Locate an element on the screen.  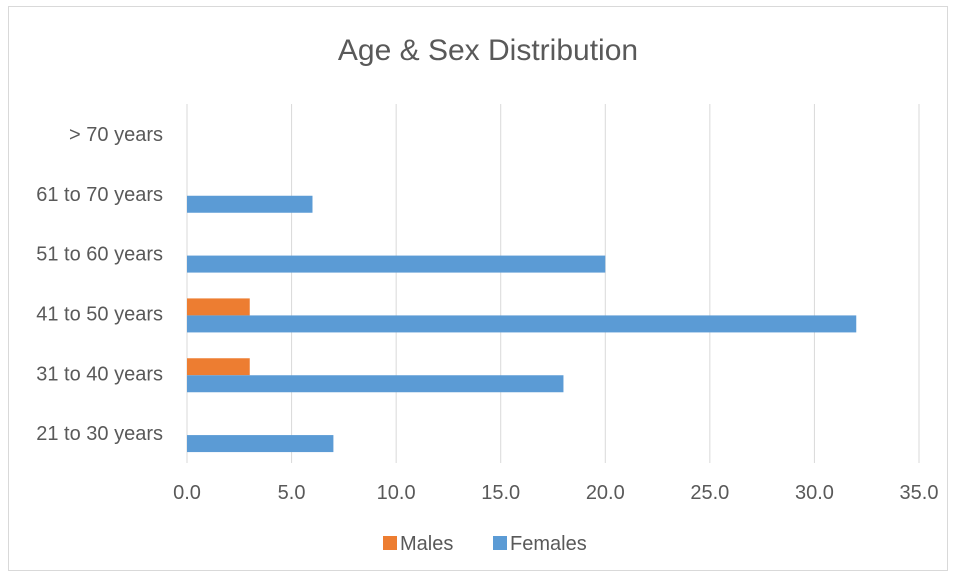
x-tick-label: 25.0 is located at coordinates (709, 493).